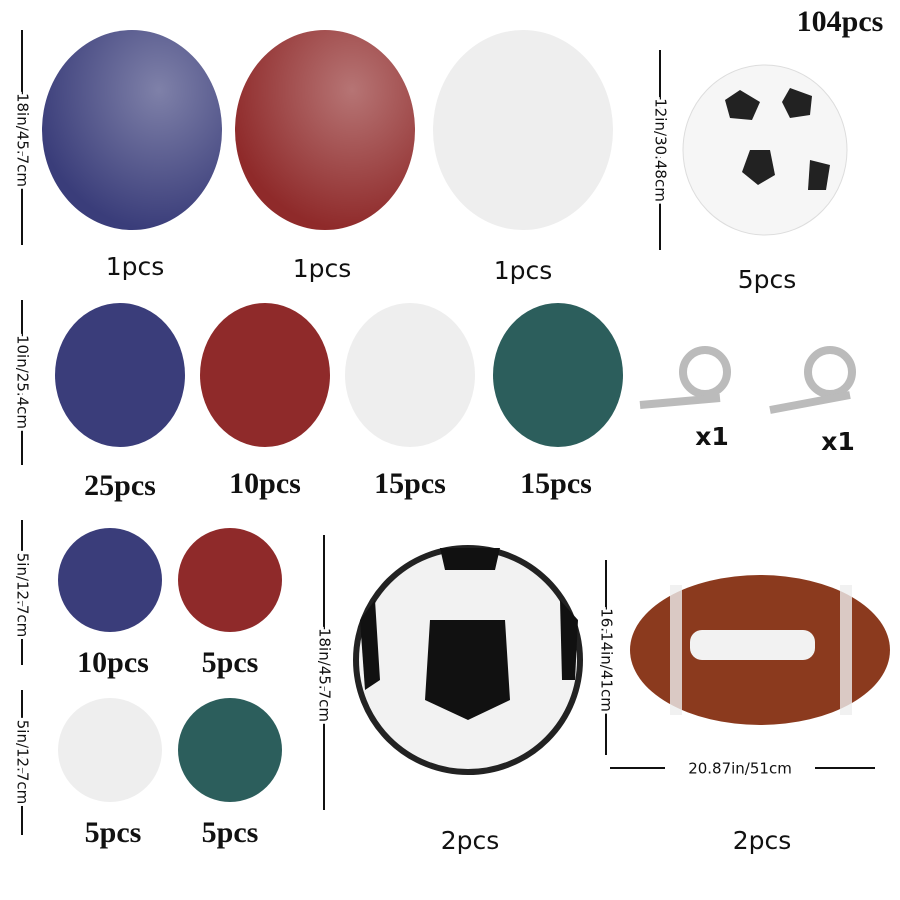  Describe the element at coordinates (661, 150) in the screenshot. I see `size-label: 12in/30.48cm` at that location.